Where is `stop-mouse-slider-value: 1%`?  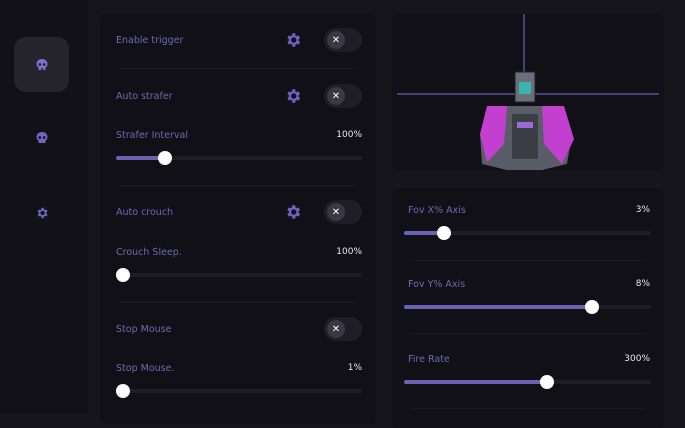 stop-mouse-slider-value: 1% is located at coordinates (354, 368).